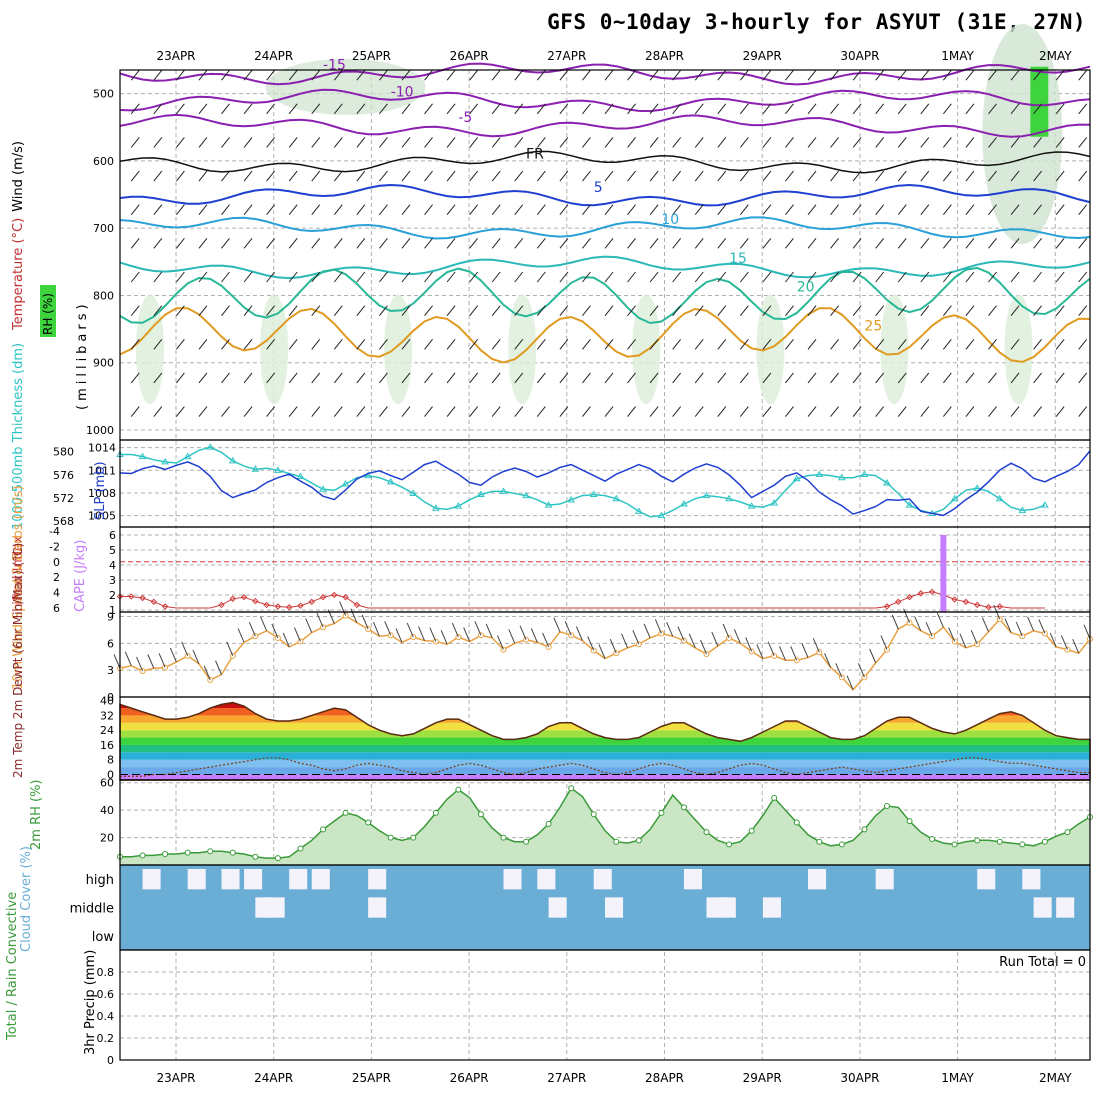  Describe the element at coordinates (469, 56) in the screenshot. I see `date-label-top: 26APR` at that location.